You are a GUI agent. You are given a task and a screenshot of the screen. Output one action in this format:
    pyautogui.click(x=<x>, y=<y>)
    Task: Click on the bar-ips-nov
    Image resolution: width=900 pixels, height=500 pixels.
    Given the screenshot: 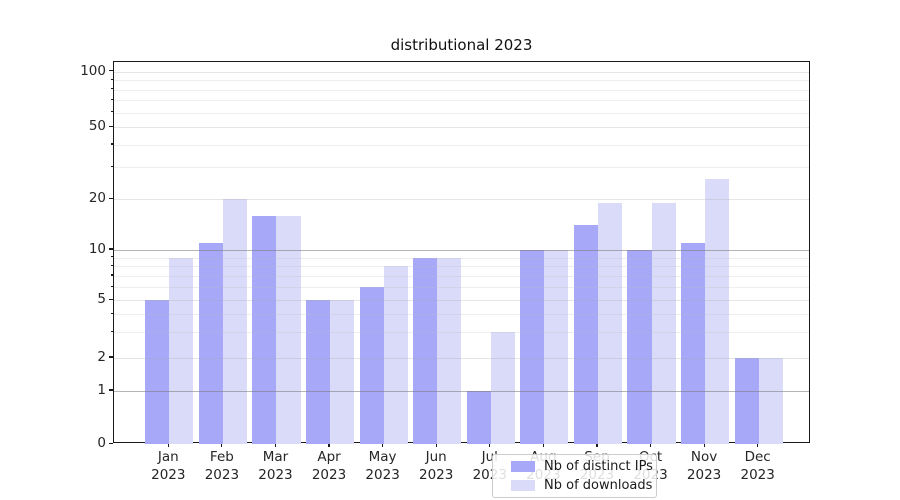 What is the action you would take?
    pyautogui.click(x=693, y=344)
    